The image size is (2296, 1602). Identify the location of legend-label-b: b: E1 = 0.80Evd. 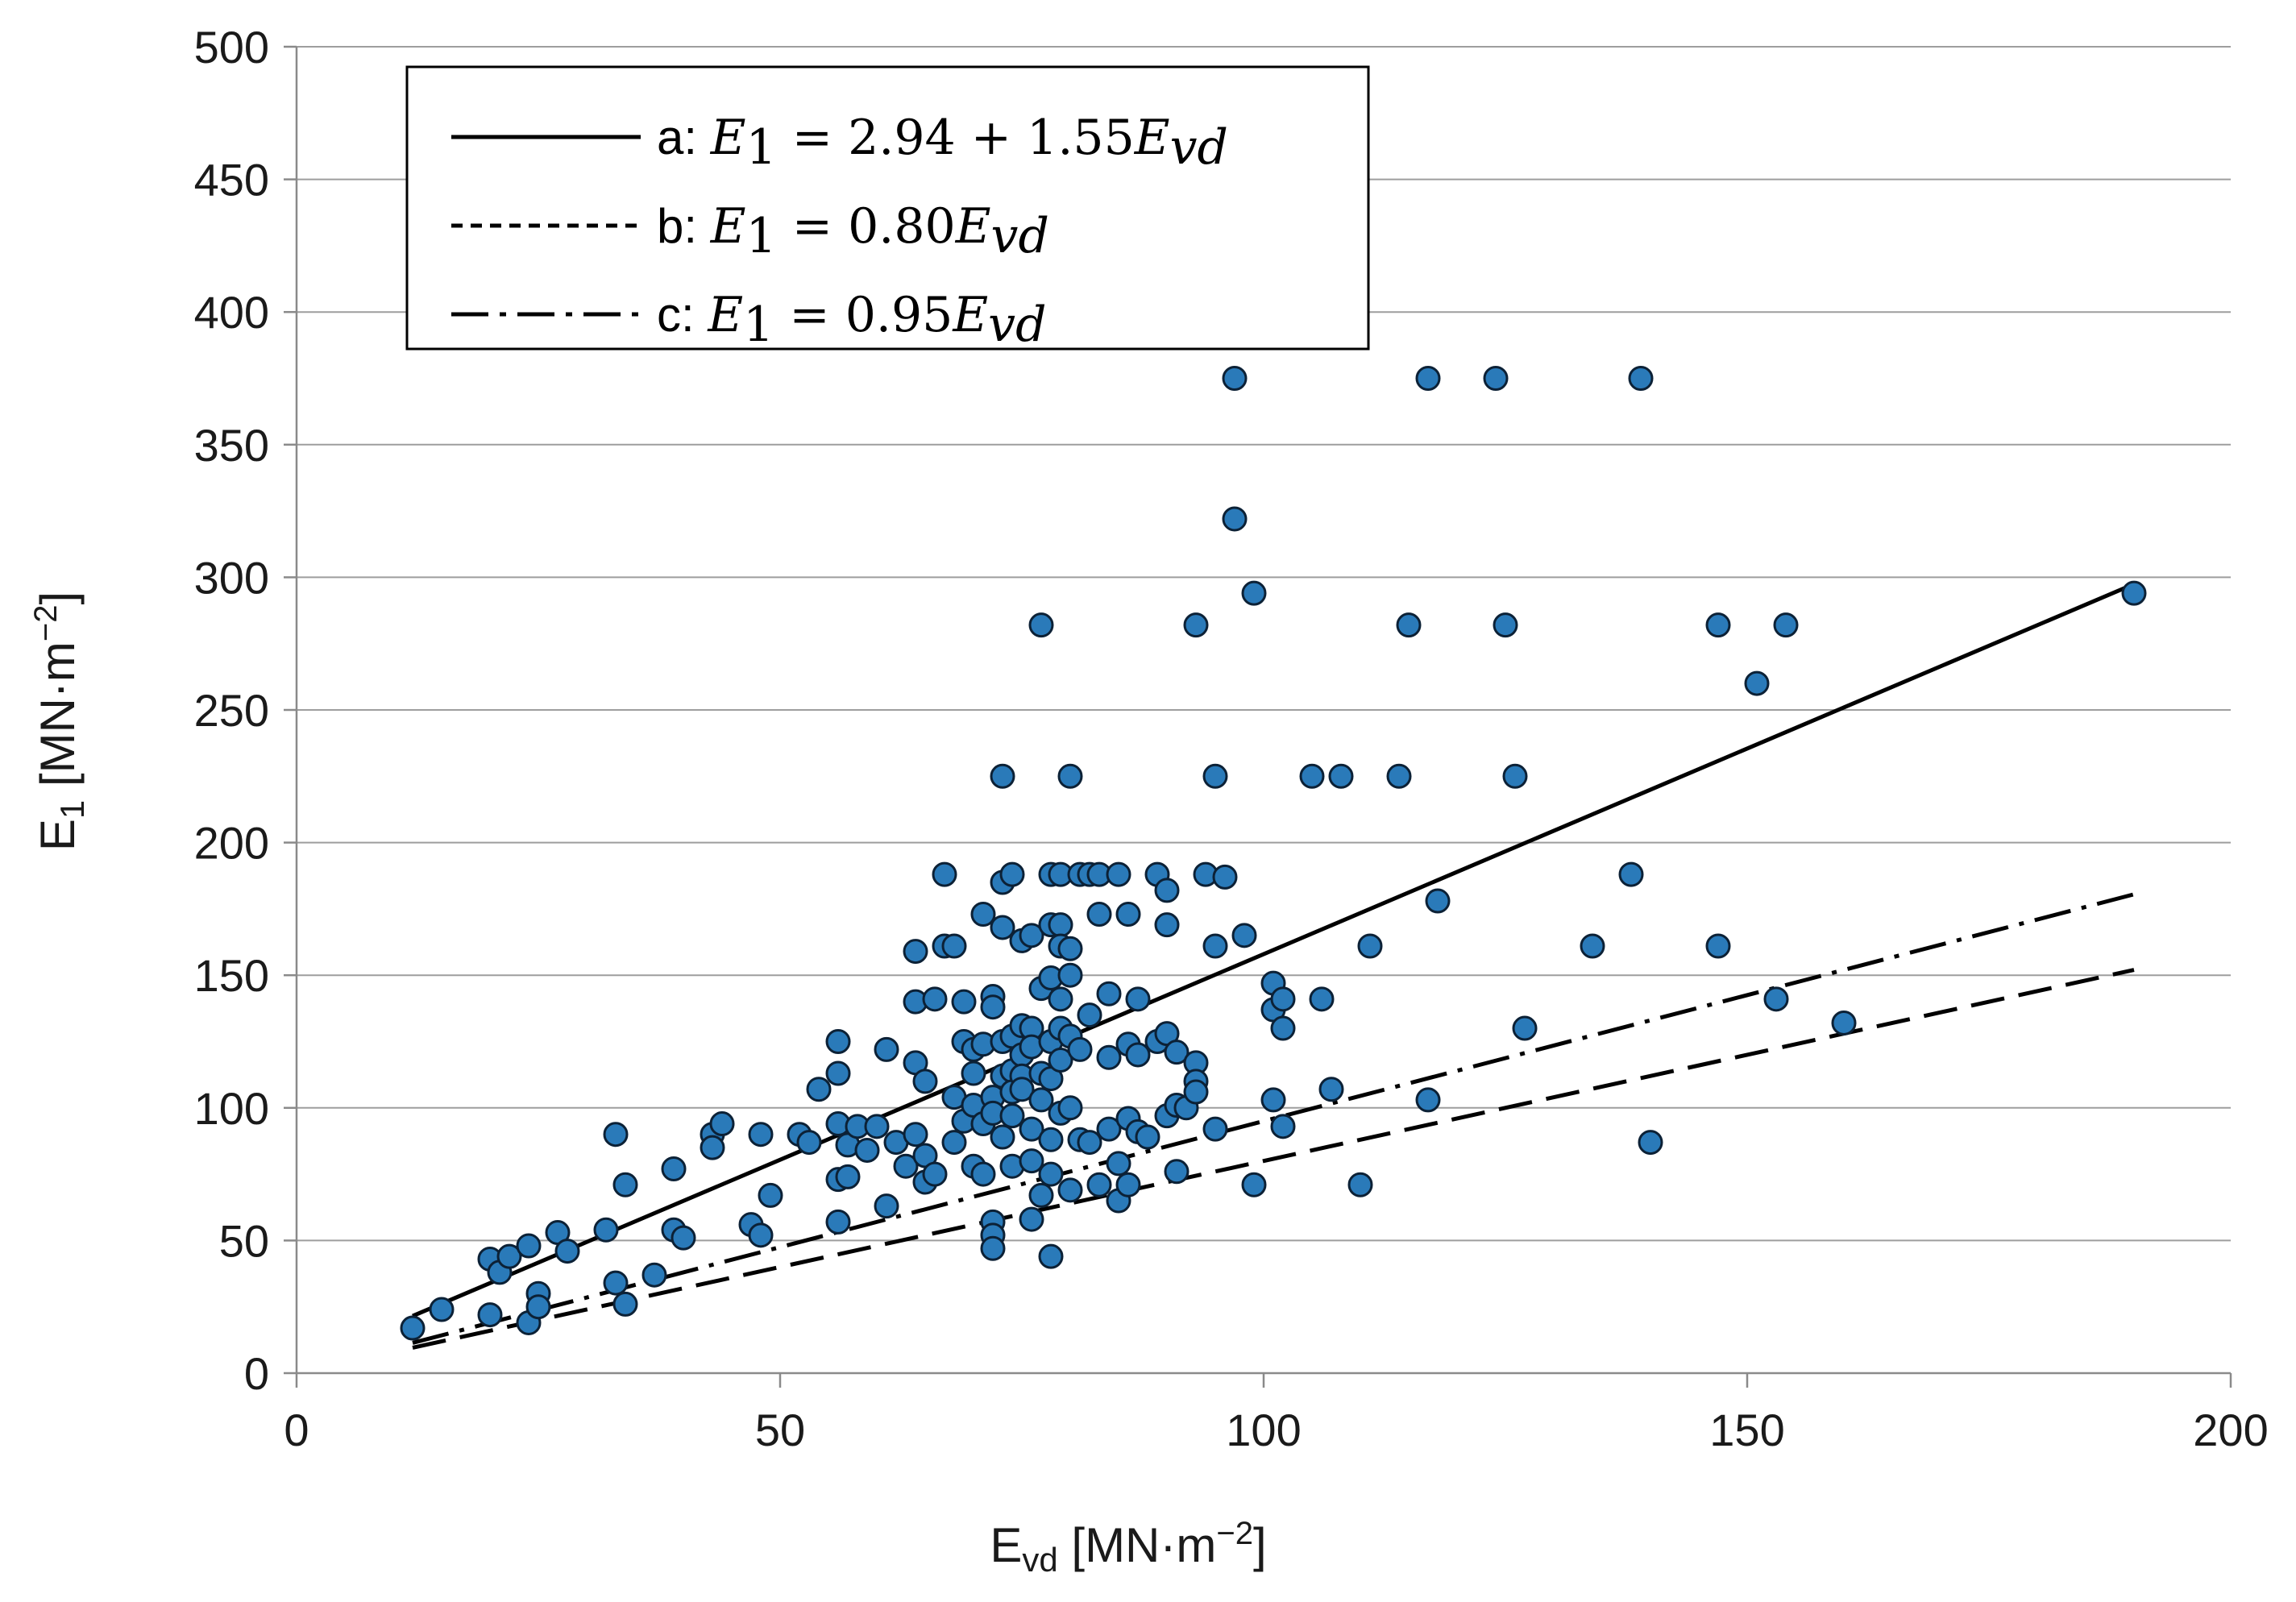
(853, 231).